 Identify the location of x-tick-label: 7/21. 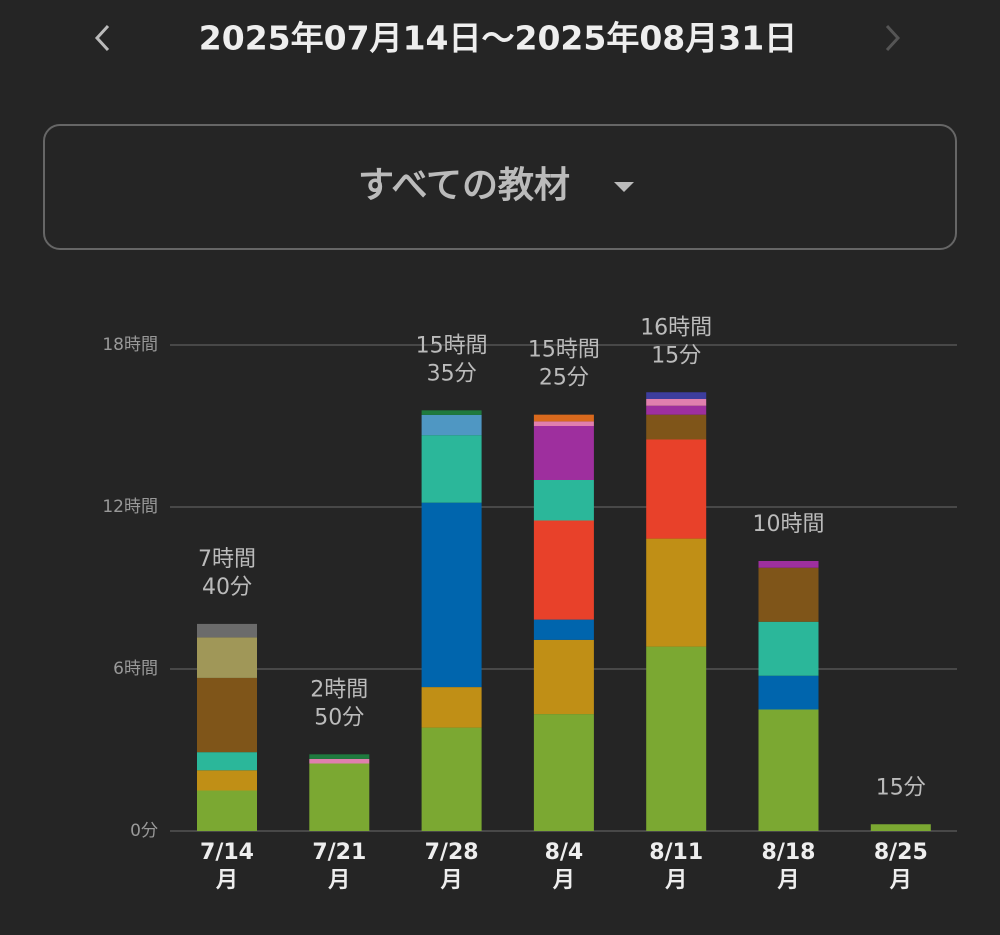
(339, 852).